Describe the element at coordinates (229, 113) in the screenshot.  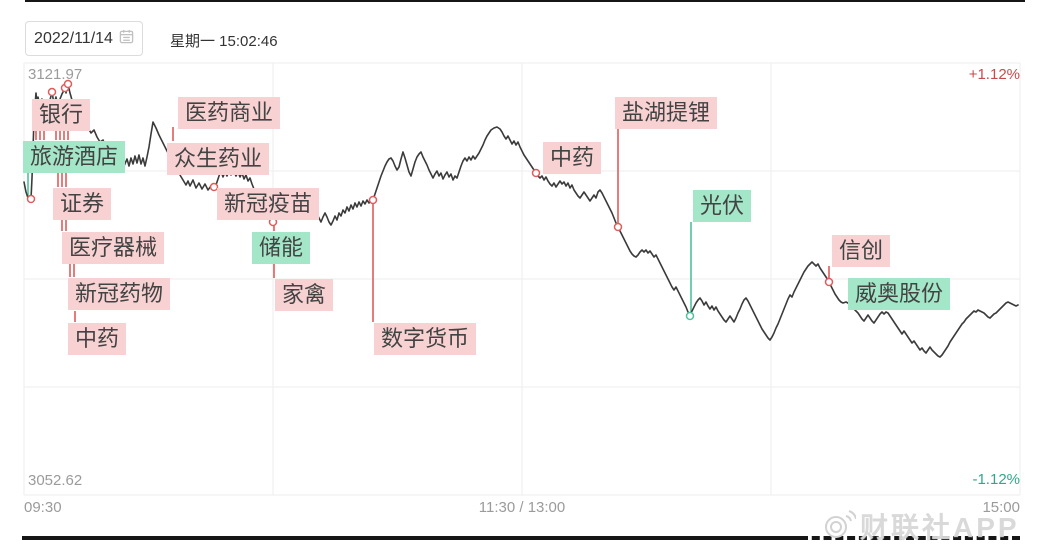
I see `sector-label: 医药商业` at that location.